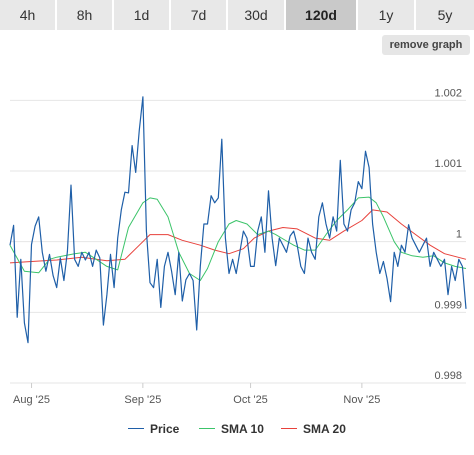 The height and width of the screenshot is (455, 474). Describe the element at coordinates (250, 400) in the screenshot. I see `x-tick-label: Oct '25` at that location.